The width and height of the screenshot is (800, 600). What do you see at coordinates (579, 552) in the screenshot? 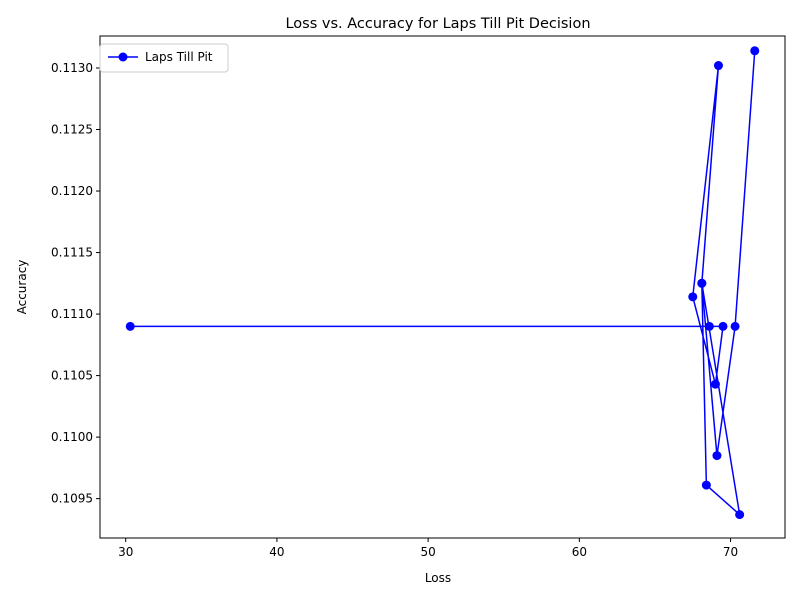
I see `x-tick-label: 60` at bounding box center [579, 552].